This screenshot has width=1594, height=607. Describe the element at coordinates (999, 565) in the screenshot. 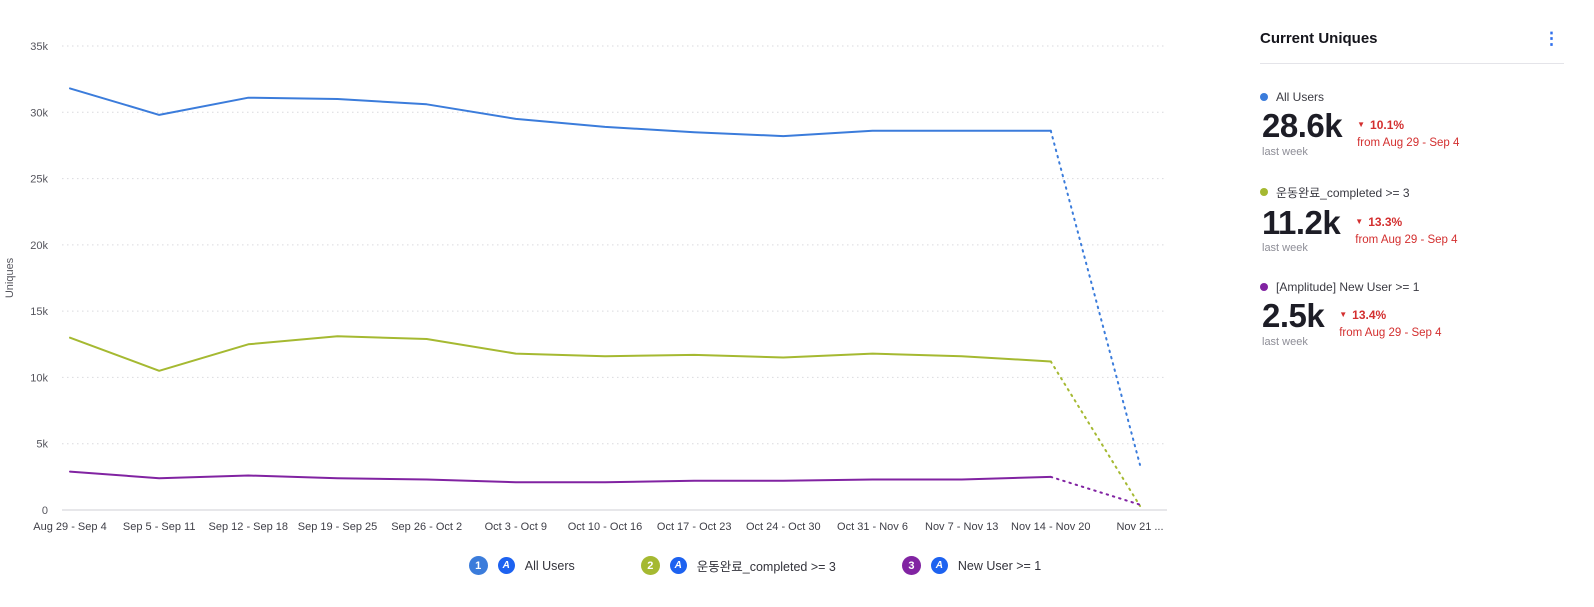

I see `legend-label: New User >= 1` at that location.